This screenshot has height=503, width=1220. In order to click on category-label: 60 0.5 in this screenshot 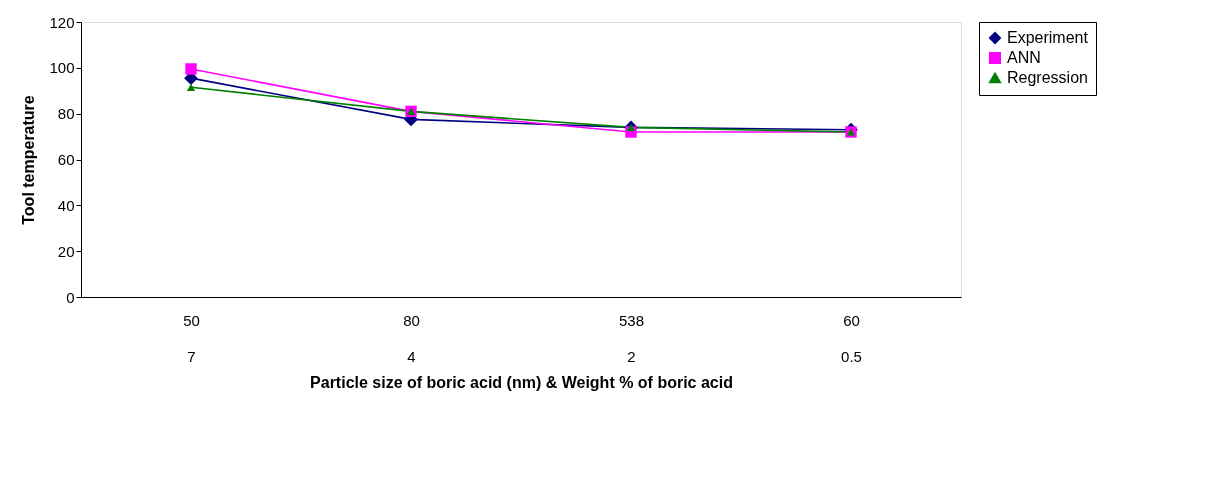, I will do `click(851, 338)`.